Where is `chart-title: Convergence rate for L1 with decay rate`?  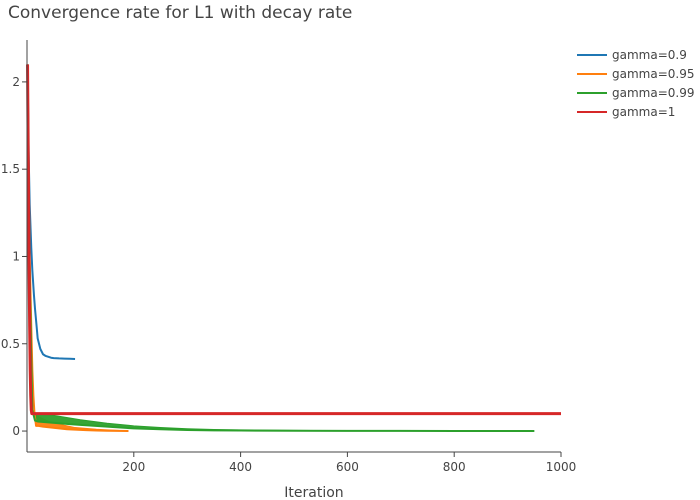 chart-title: Convergence rate for L1 with decay rate is located at coordinates (180, 13).